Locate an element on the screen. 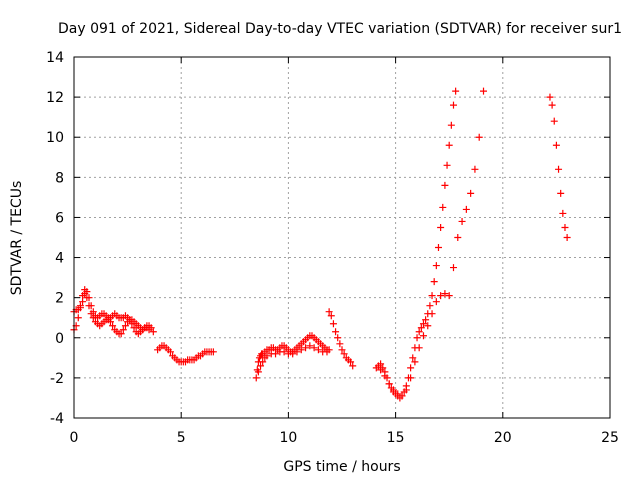 Image resolution: width=640 pixels, height=480 pixels. x-tick-label: 20 is located at coordinates (503, 438).